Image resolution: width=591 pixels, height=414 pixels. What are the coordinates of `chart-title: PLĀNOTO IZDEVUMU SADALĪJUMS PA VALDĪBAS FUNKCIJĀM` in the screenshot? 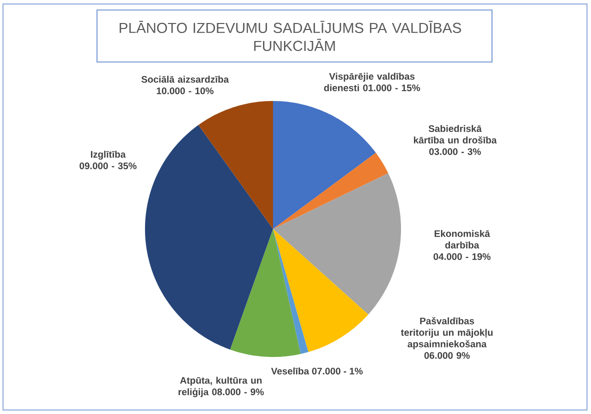 It's located at (291, 36).